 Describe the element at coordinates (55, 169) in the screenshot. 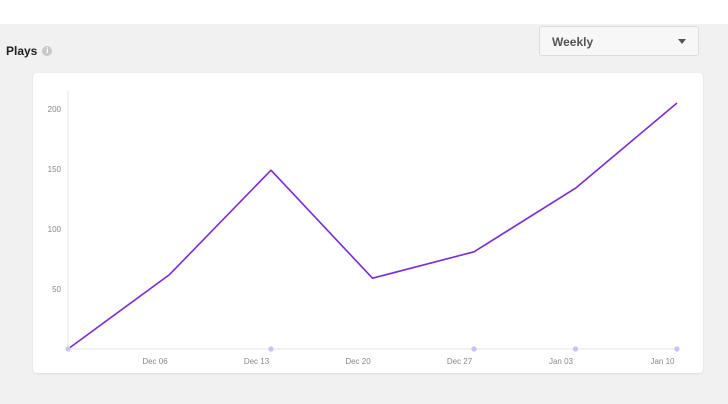

I see `y-tick-label: 150` at that location.